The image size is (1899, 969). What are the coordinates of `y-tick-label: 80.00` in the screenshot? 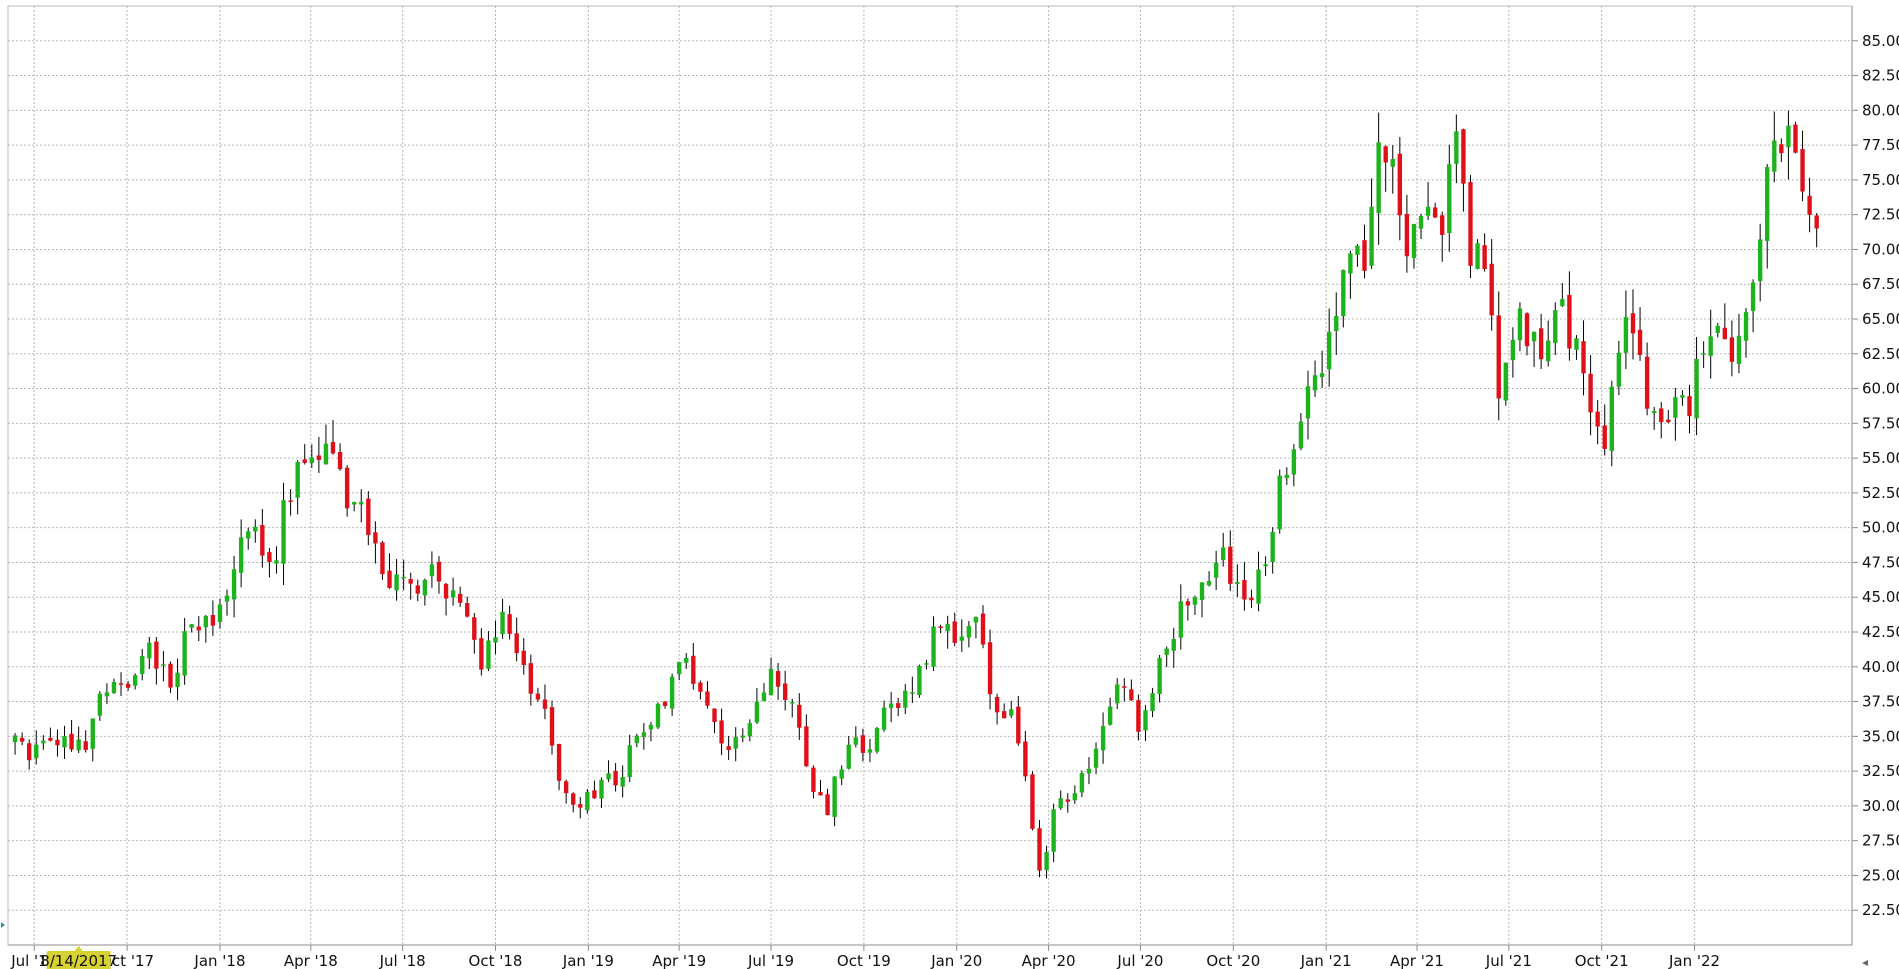 It's located at (1880, 110).